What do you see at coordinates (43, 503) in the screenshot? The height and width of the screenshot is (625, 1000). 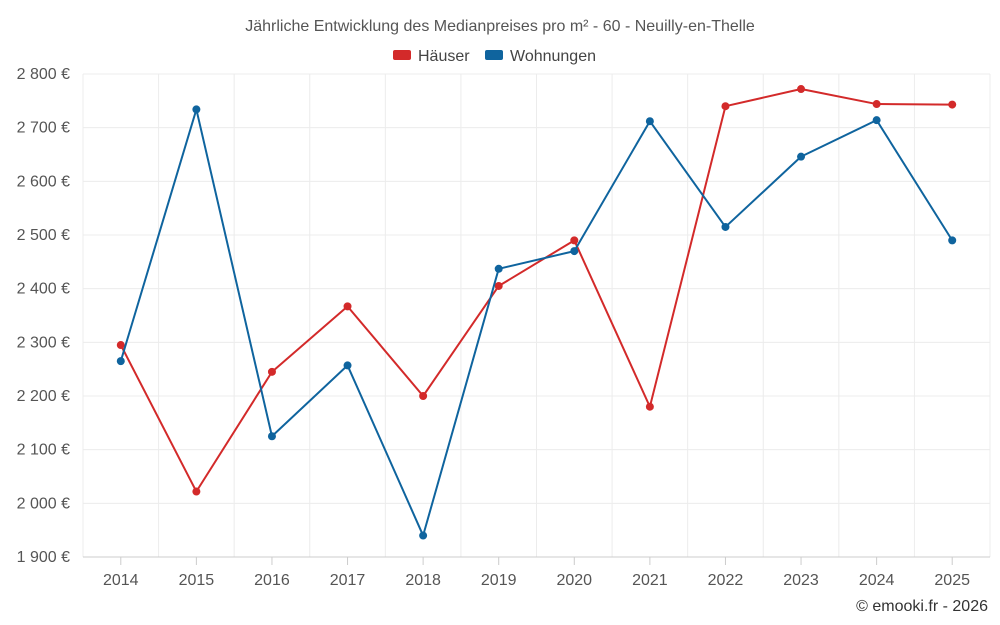 I see `y-tick-label: 2 000 €` at bounding box center [43, 503].